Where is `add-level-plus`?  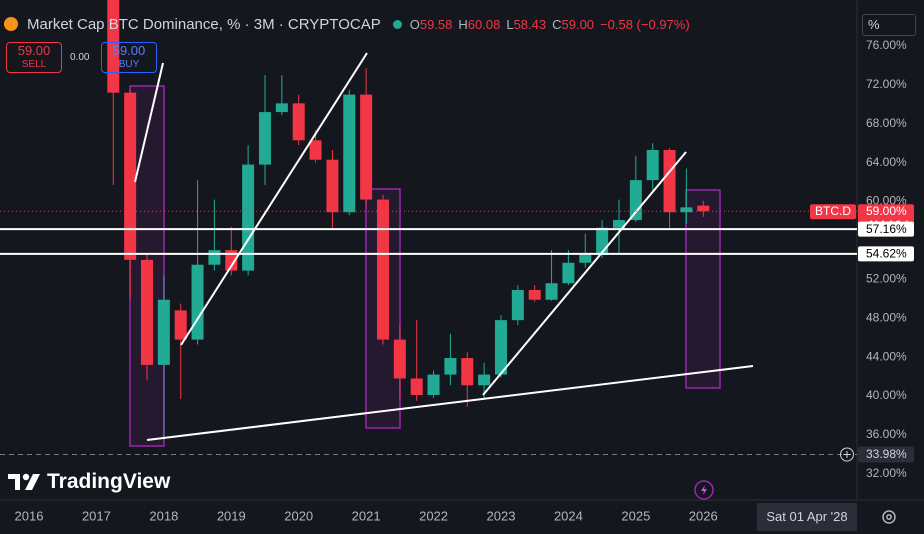 add-level-plus is located at coordinates (847, 455).